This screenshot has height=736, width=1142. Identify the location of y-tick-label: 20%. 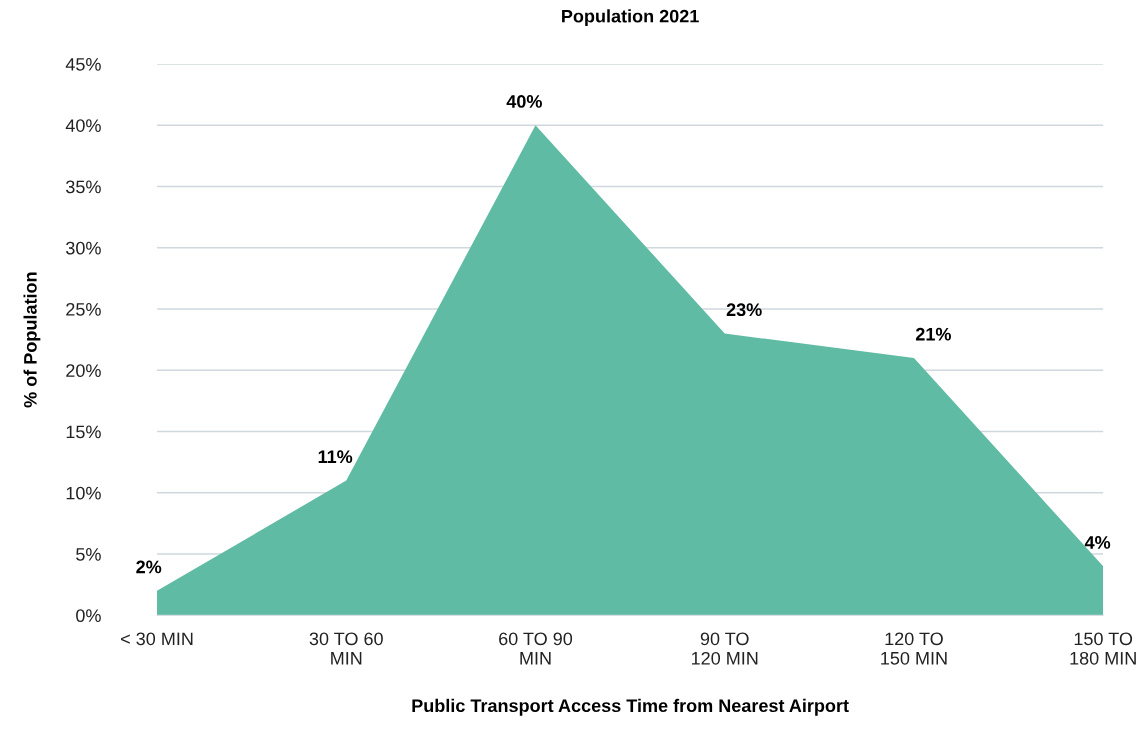
(83, 371).